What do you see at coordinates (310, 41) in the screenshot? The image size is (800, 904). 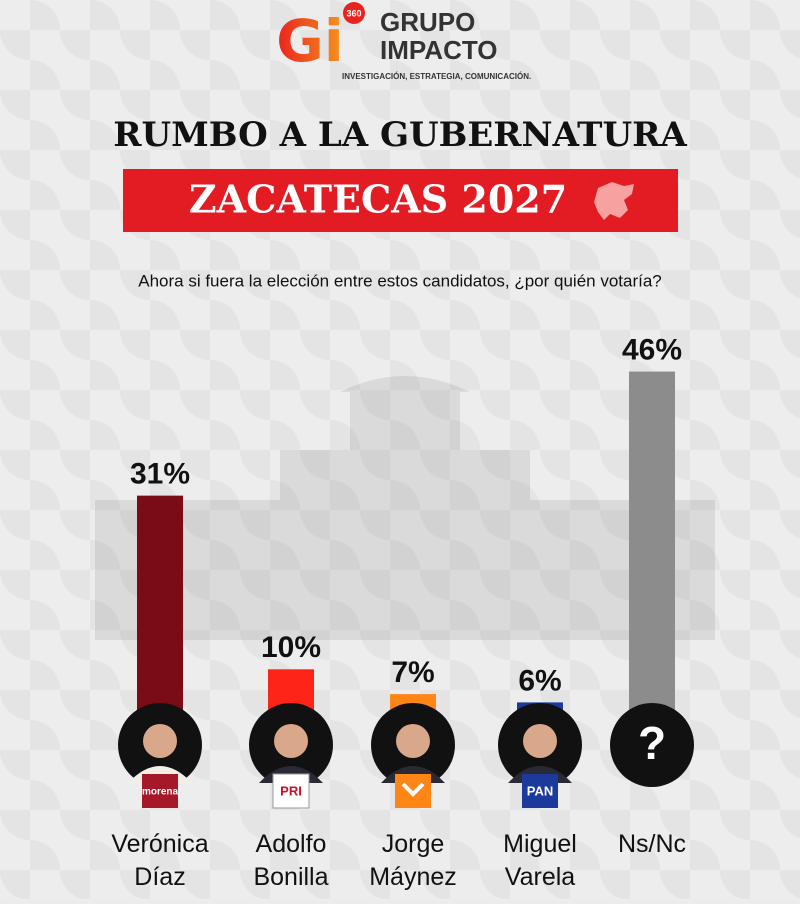 I see `logo-mark: Gi` at bounding box center [310, 41].